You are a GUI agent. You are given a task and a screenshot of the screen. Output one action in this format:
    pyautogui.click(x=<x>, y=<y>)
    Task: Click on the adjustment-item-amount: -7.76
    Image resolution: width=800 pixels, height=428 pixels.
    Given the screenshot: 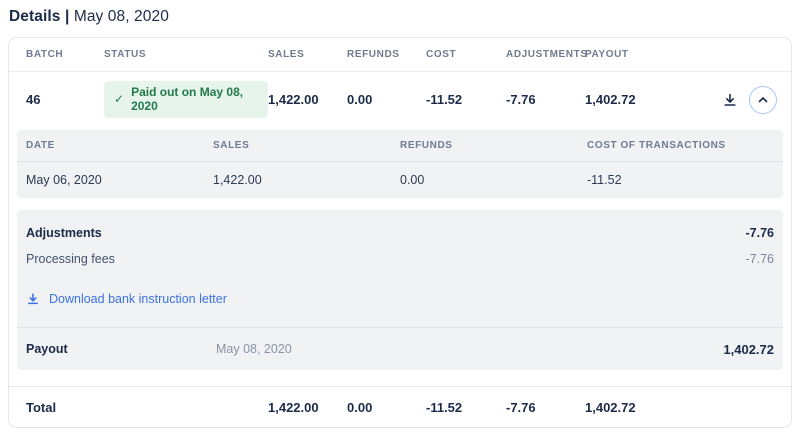 What is the action you would take?
    pyautogui.click(x=760, y=259)
    